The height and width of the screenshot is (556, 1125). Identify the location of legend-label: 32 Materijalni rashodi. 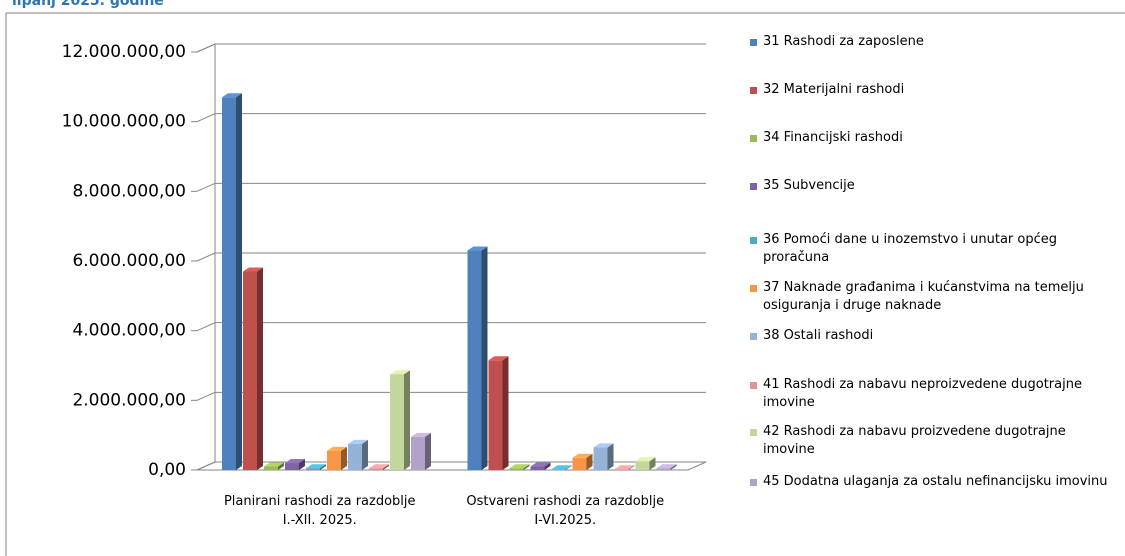
(834, 89).